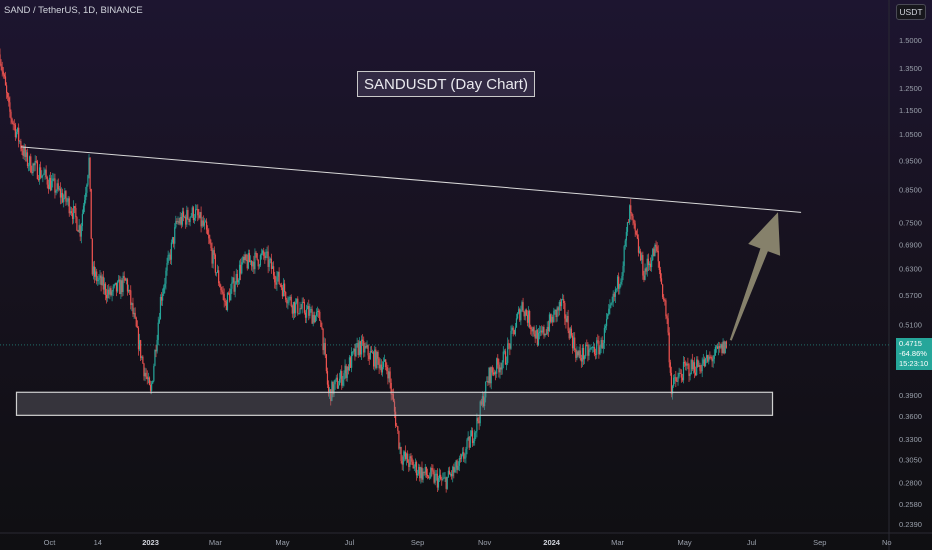 The image size is (932, 550). What do you see at coordinates (485, 542) in the screenshot?
I see `x-tick-label: Nov` at bounding box center [485, 542].